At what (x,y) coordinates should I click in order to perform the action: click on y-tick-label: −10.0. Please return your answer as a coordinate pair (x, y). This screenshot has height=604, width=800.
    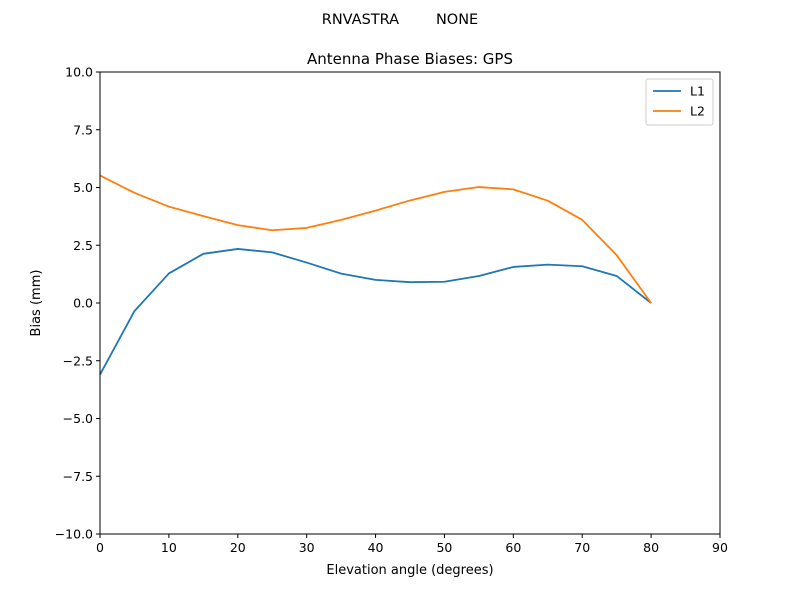
    Looking at the image, I should click on (74, 534).